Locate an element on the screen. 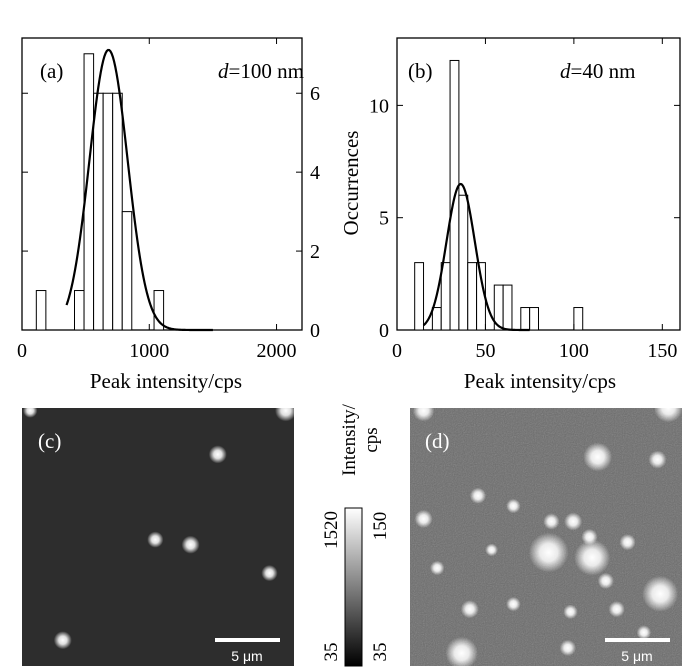 This screenshot has width=700, height=671. x-axis-label-b: Peak intensity/cps is located at coordinates (540, 381).